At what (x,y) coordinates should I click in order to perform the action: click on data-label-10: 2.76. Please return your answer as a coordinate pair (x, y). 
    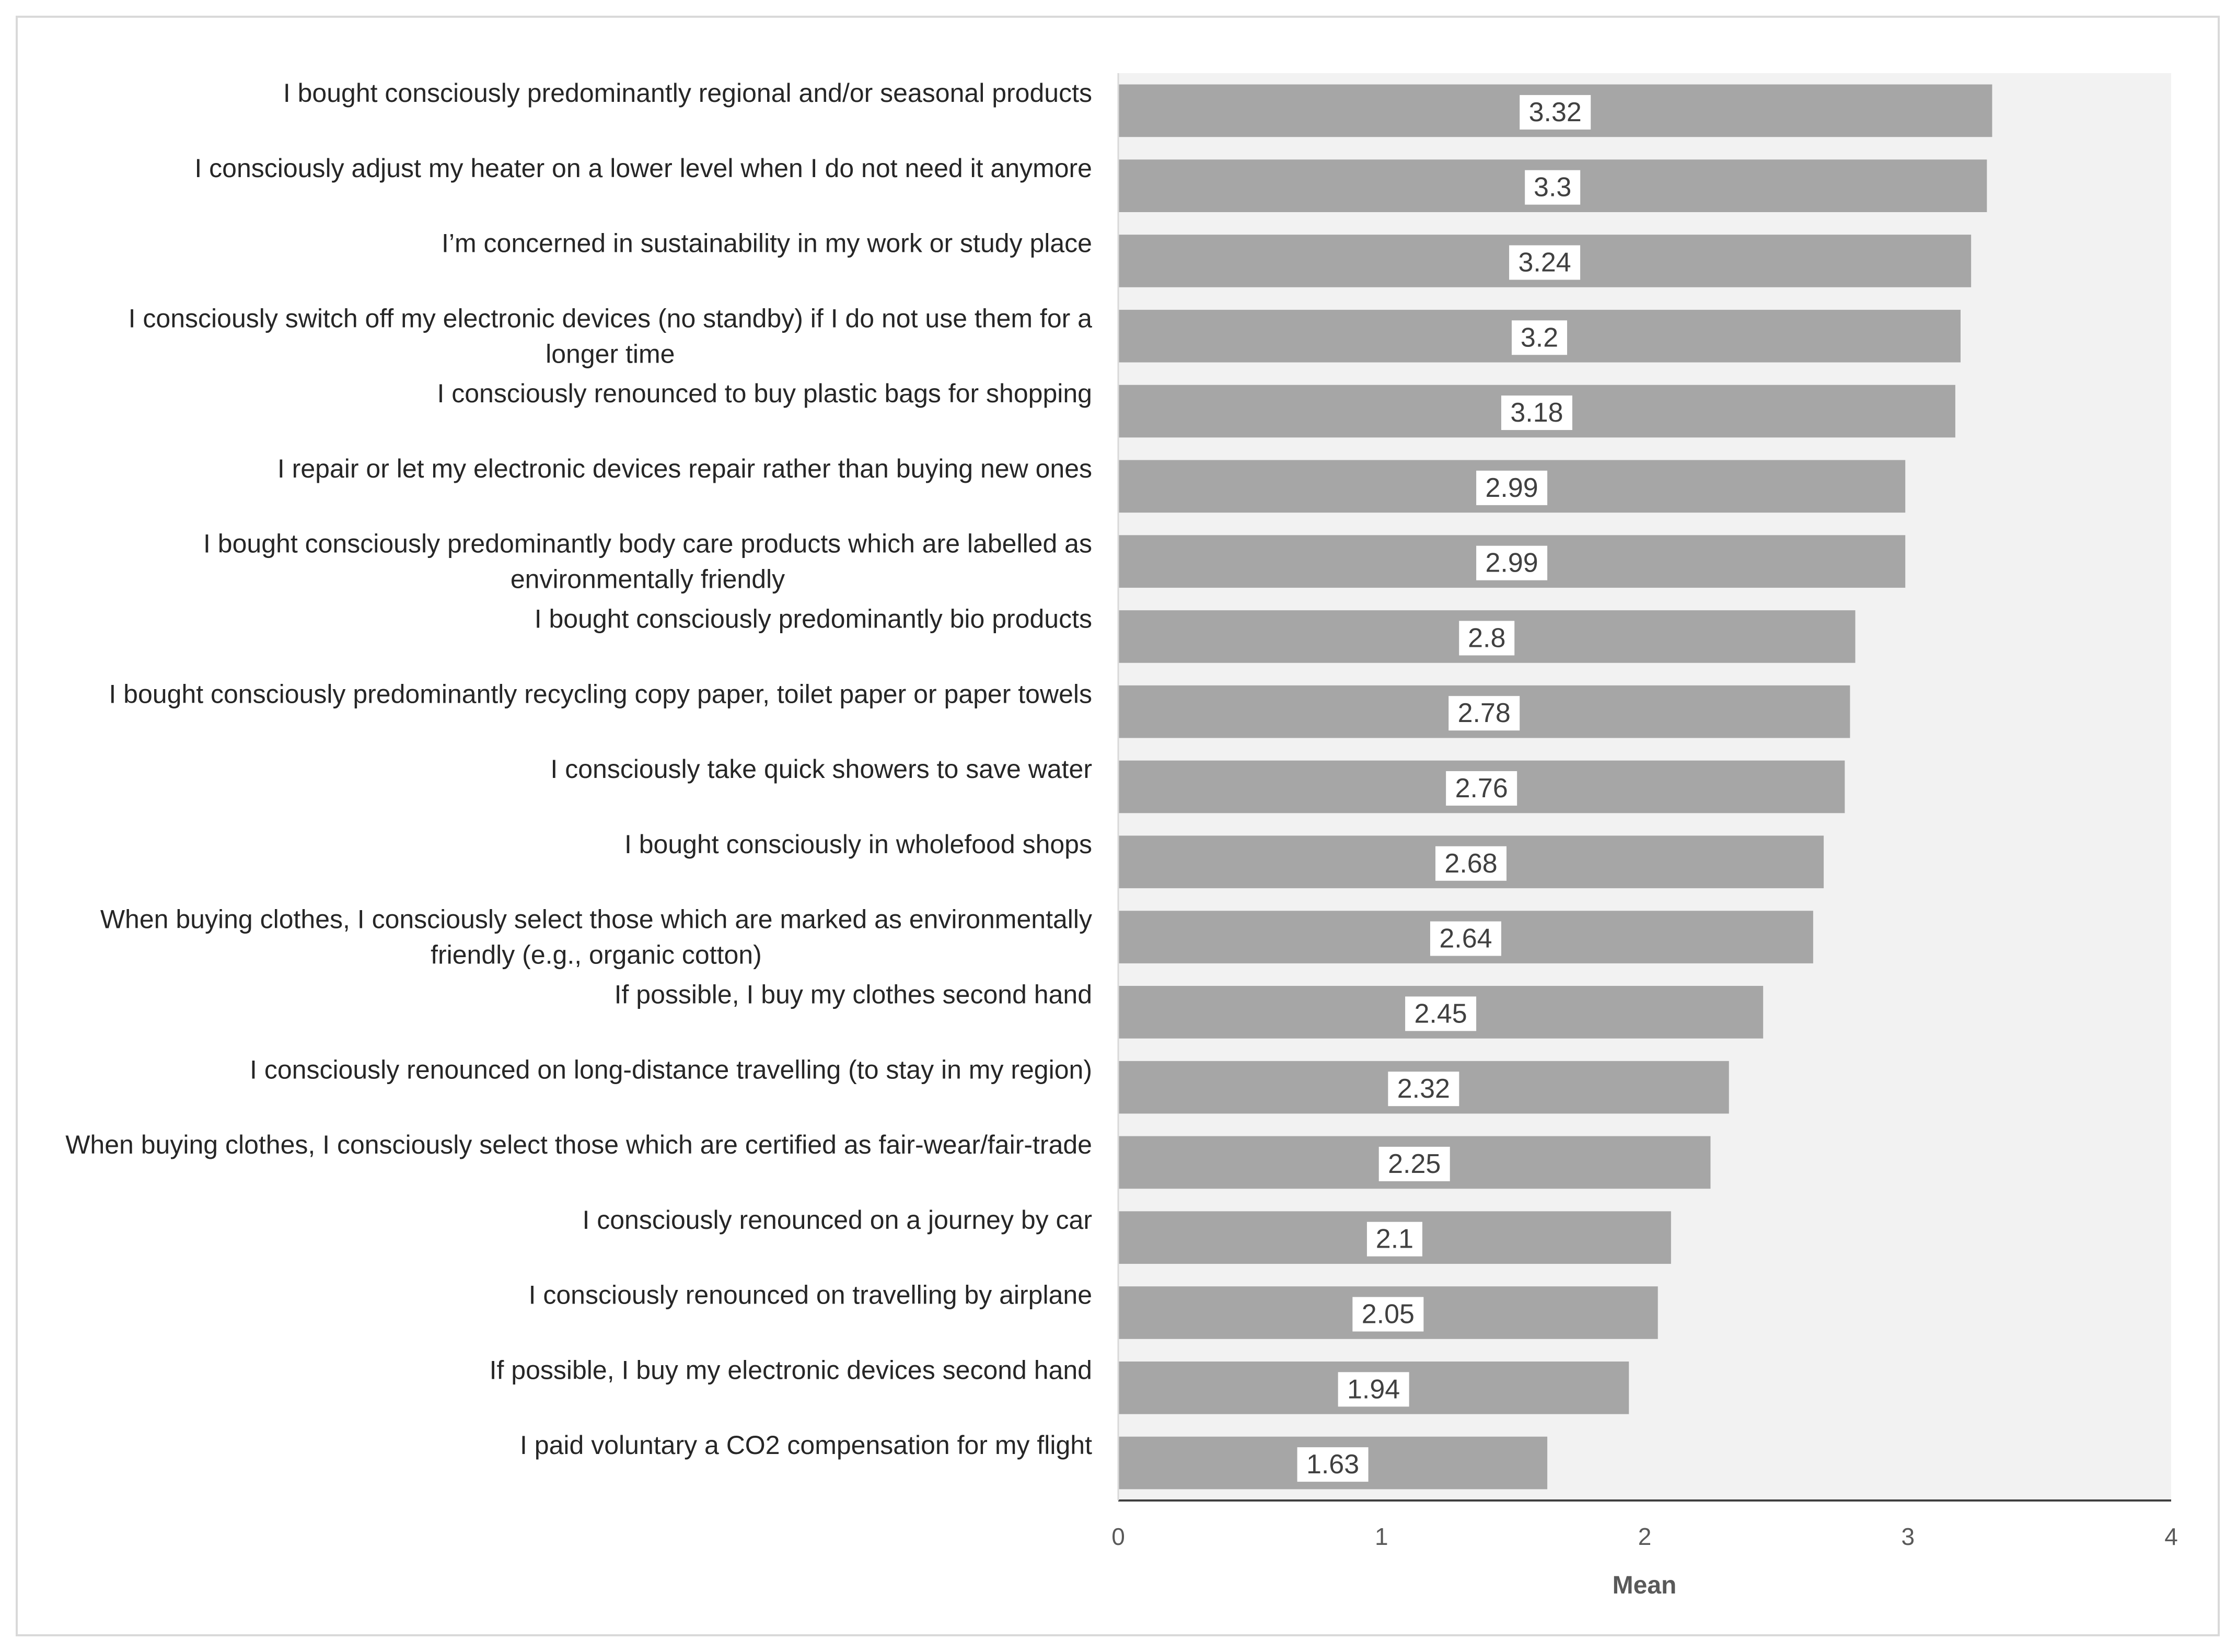
    Looking at the image, I should click on (1482, 788).